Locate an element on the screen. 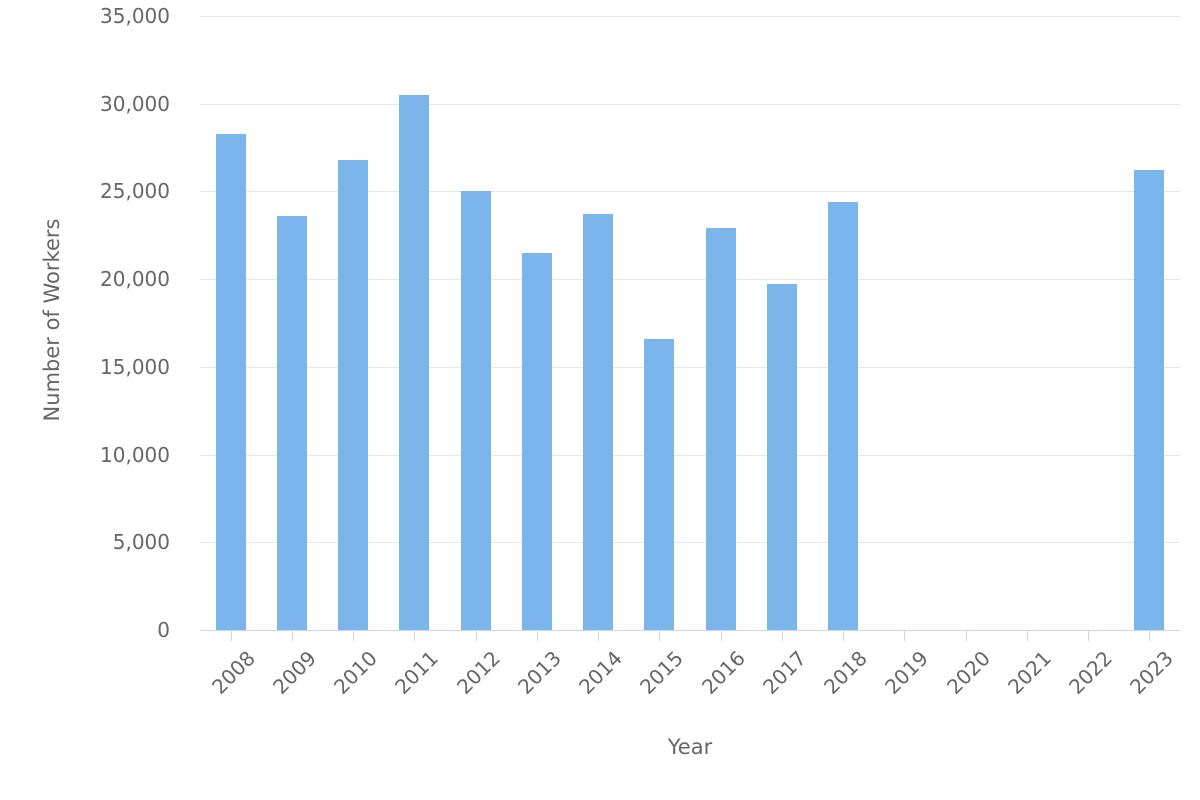 Image resolution: width=1200 pixels, height=800 pixels. x-tick-2021 is located at coordinates (1027, 636).